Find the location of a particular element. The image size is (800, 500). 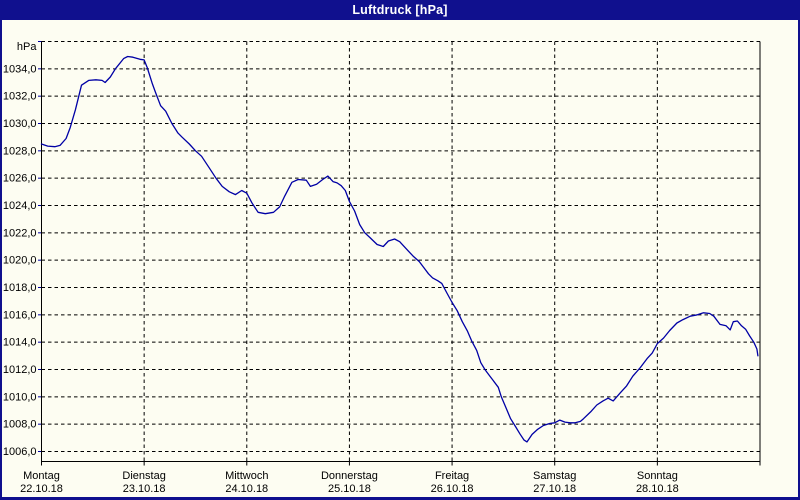

y-axis-label: 1016,0 is located at coordinates (20, 315).